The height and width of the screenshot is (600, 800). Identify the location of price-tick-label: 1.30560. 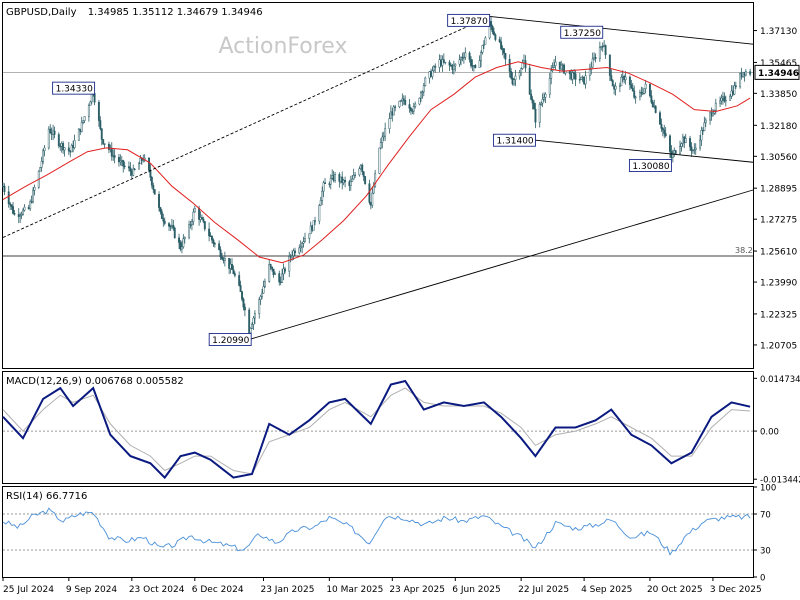
(778, 158).